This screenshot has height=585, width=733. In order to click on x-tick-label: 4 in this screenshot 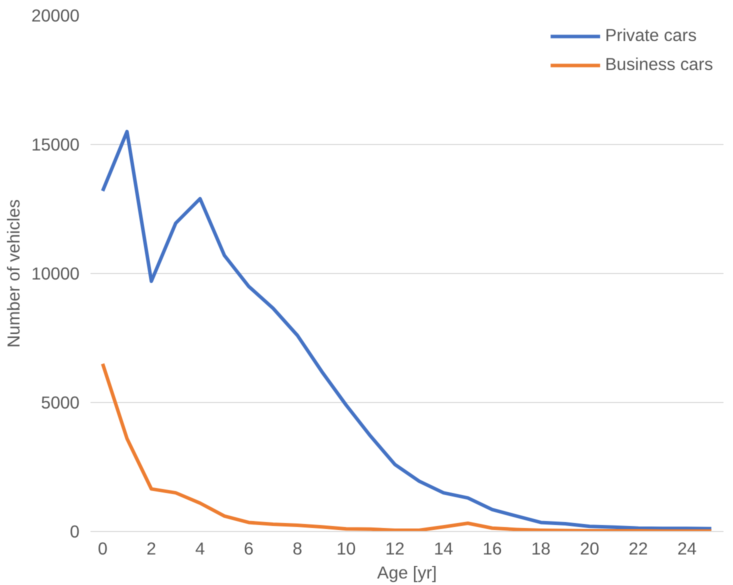, I will do `click(200, 548)`.